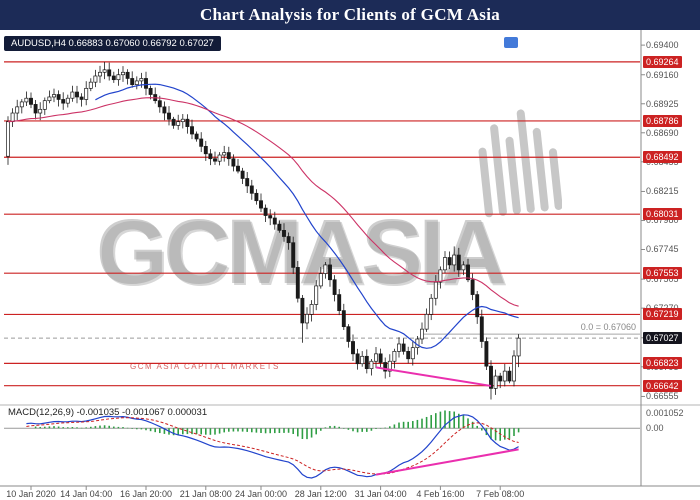  What do you see at coordinates (380, 494) in the screenshot?
I see `x-axis-label: 31 Jan 04:00` at bounding box center [380, 494].